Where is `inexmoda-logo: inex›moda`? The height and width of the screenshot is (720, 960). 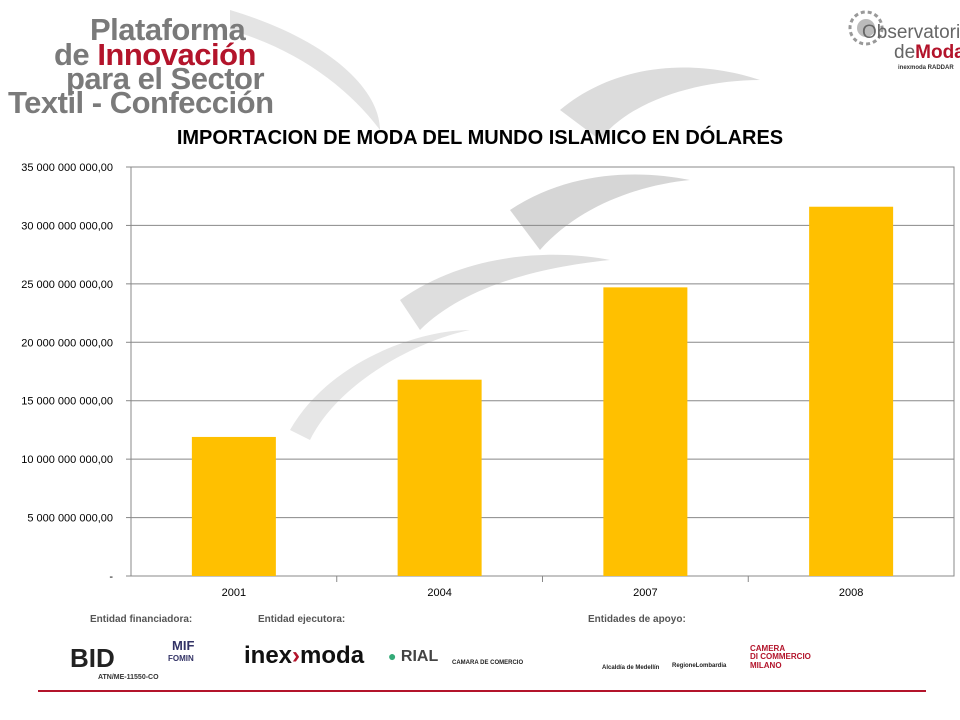
inexmoda-logo: inex›moda is located at coordinates (304, 655).